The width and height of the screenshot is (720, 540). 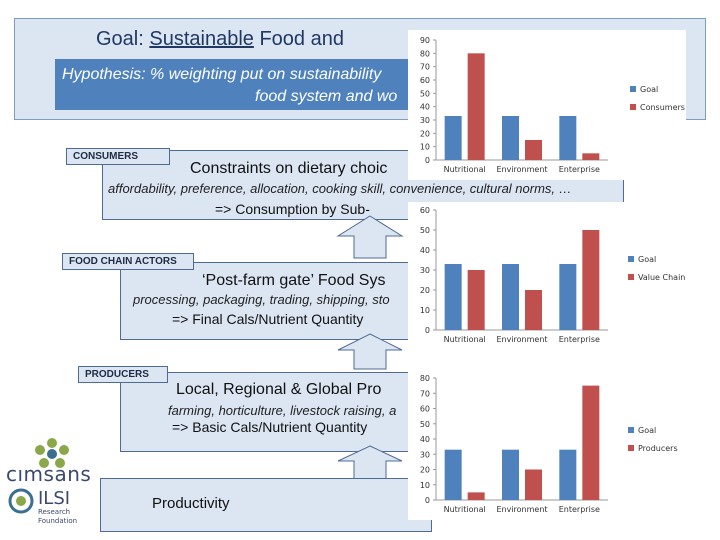 I want to click on food-chain-title: ‘Post-farm gate’ Food Sys, so click(x=294, y=280).